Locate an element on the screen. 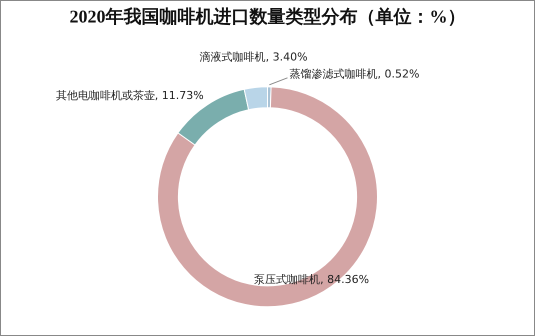 The height and width of the screenshot is (336, 535). slice-label: 滴液式咖啡机, 3.40% is located at coordinates (254, 57).